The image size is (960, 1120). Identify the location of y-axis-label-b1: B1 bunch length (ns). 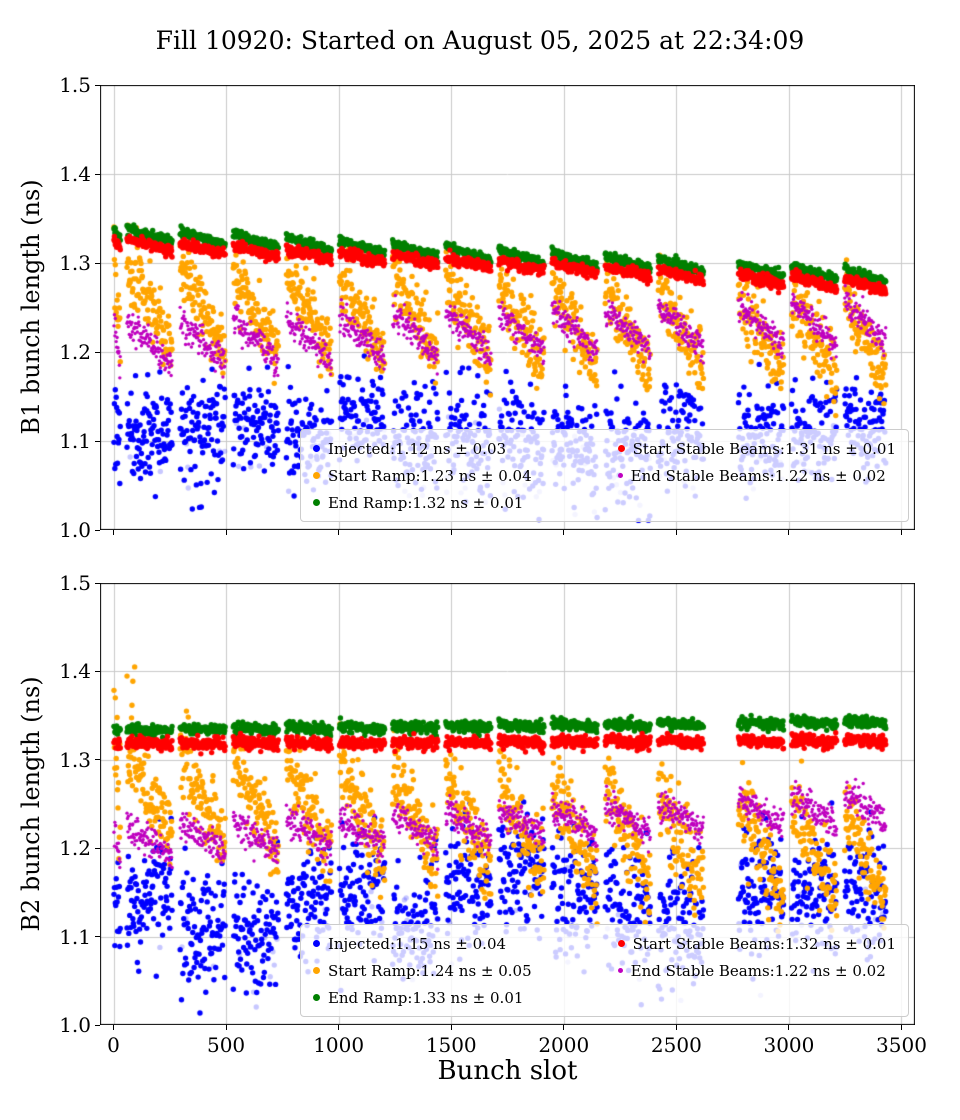
(31, 307).